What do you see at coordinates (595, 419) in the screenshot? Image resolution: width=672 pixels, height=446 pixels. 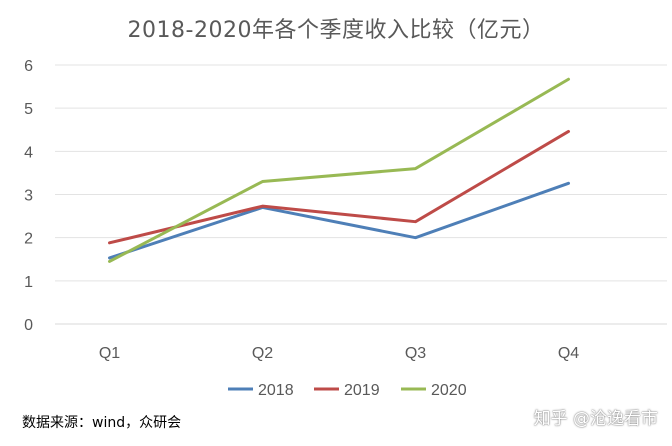 I see `watermark: 知乎 @沧逸看市` at bounding box center [595, 419].